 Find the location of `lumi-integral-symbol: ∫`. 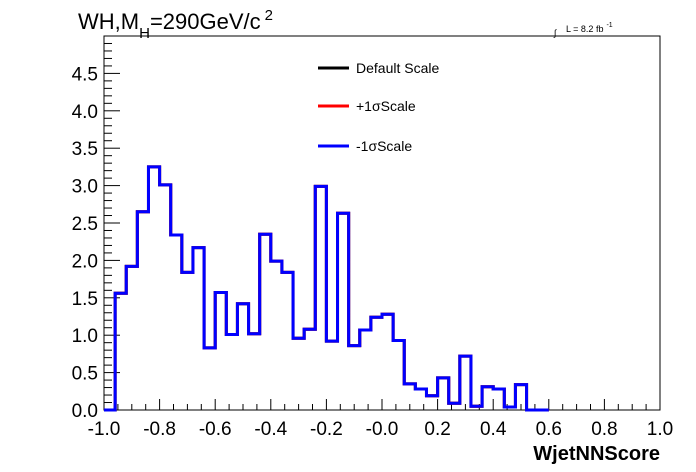

lumi-integral-symbol: ∫ is located at coordinates (555, 33).